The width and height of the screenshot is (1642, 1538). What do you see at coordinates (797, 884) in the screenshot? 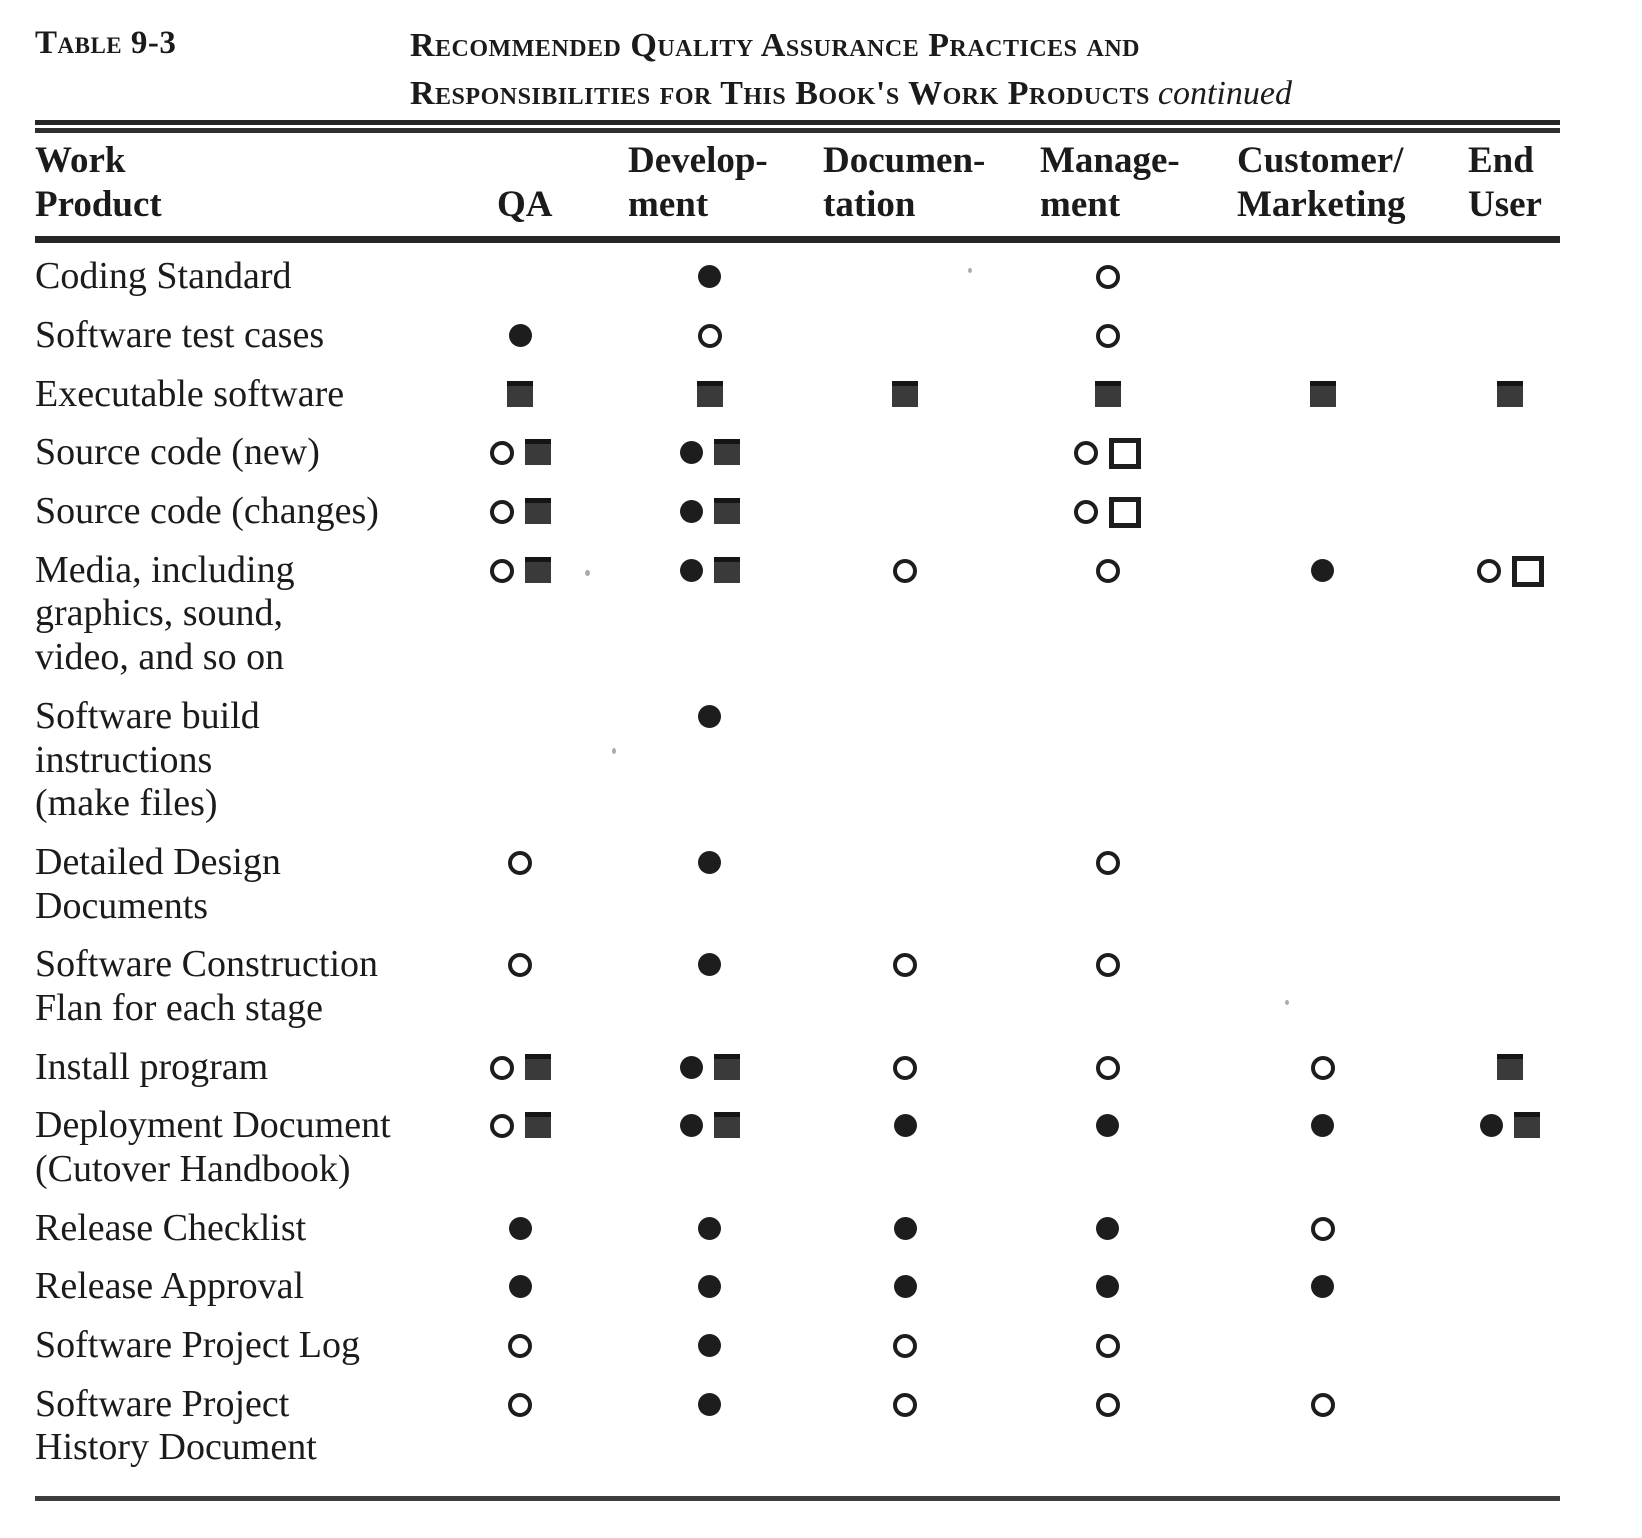
I see `table-row: Detailed Design Documents` at bounding box center [797, 884].